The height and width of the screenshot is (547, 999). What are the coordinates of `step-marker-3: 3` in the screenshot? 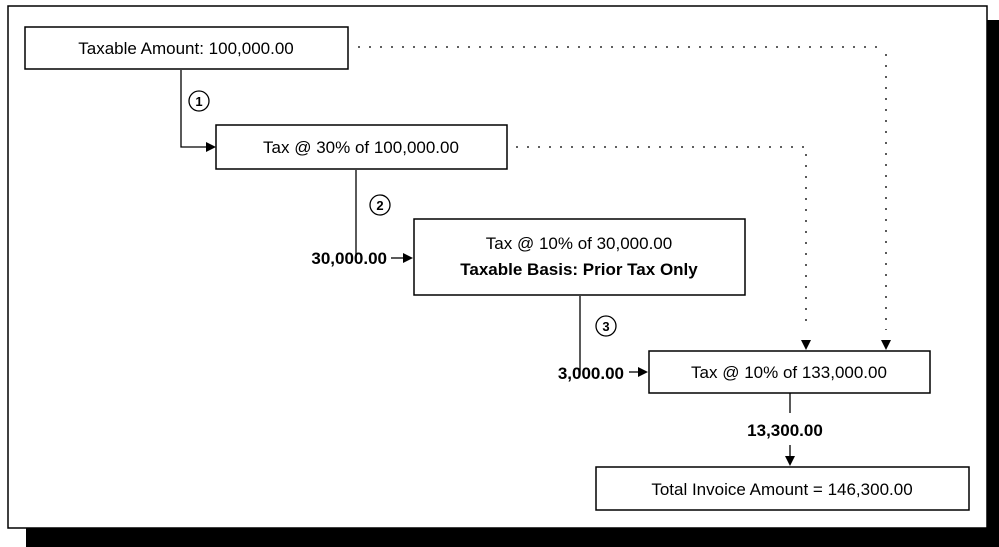 It's located at (606, 326).